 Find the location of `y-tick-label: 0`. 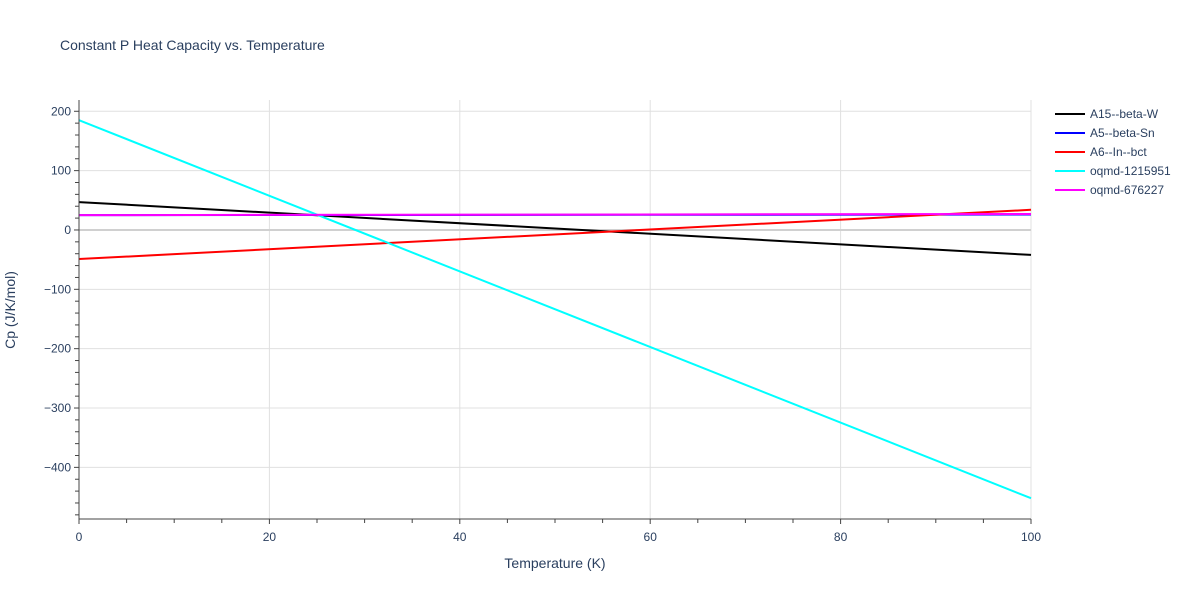

y-tick-label: 0 is located at coordinates (67, 230).